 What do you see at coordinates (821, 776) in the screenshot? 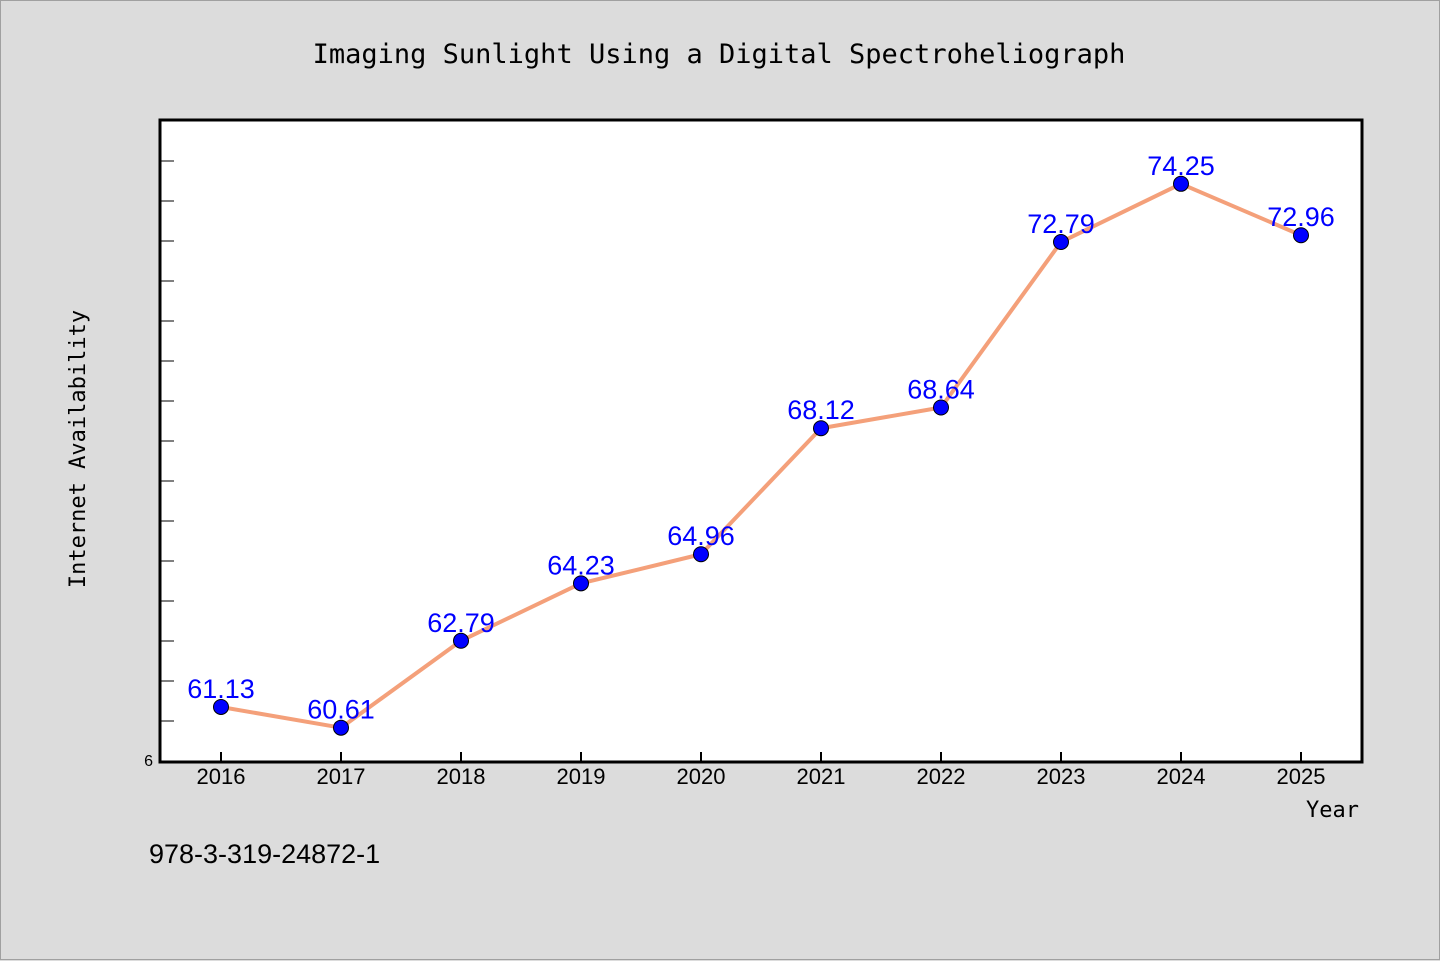
I see `x-tick-label: 2021` at bounding box center [821, 776].